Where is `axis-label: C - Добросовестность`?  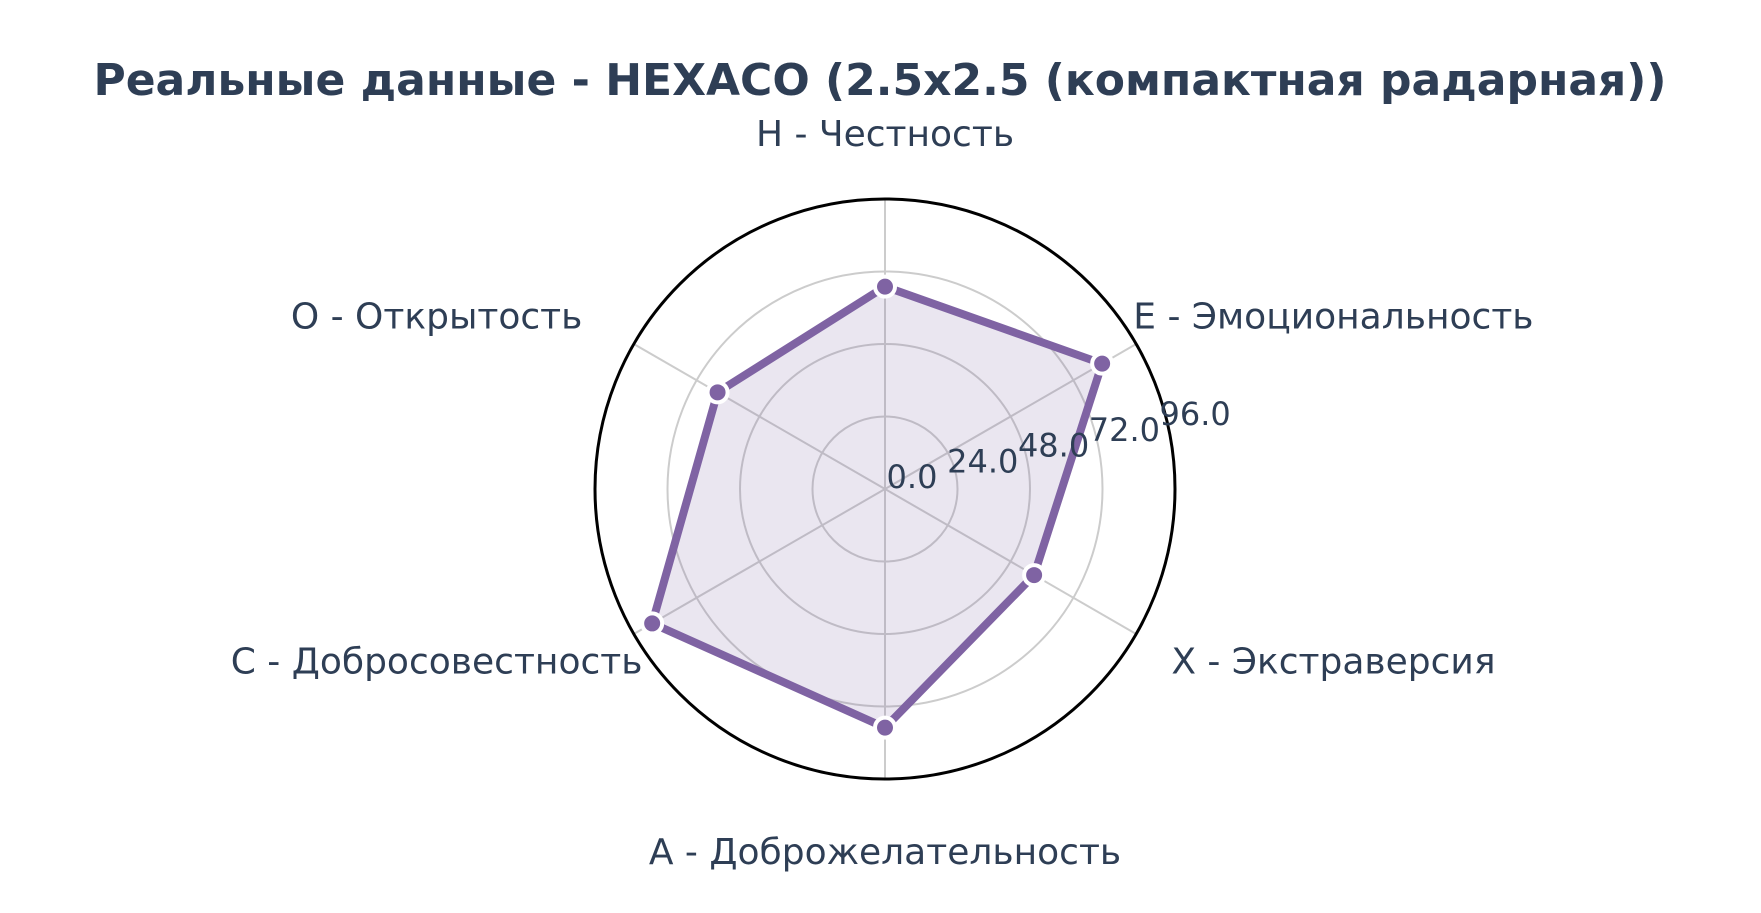
axis-label: C - Добросовестность is located at coordinates (437, 662).